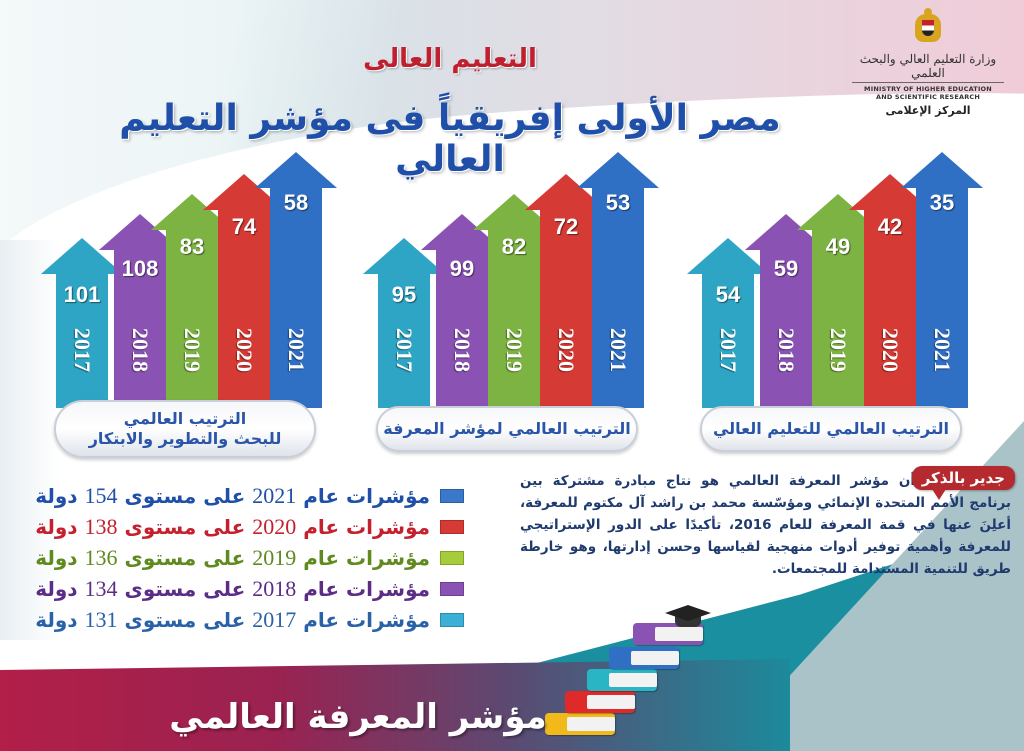  I want to click on legend-item-2020: مؤشرات عام 2020 على مستوى 138 دولة, so click(244, 526).